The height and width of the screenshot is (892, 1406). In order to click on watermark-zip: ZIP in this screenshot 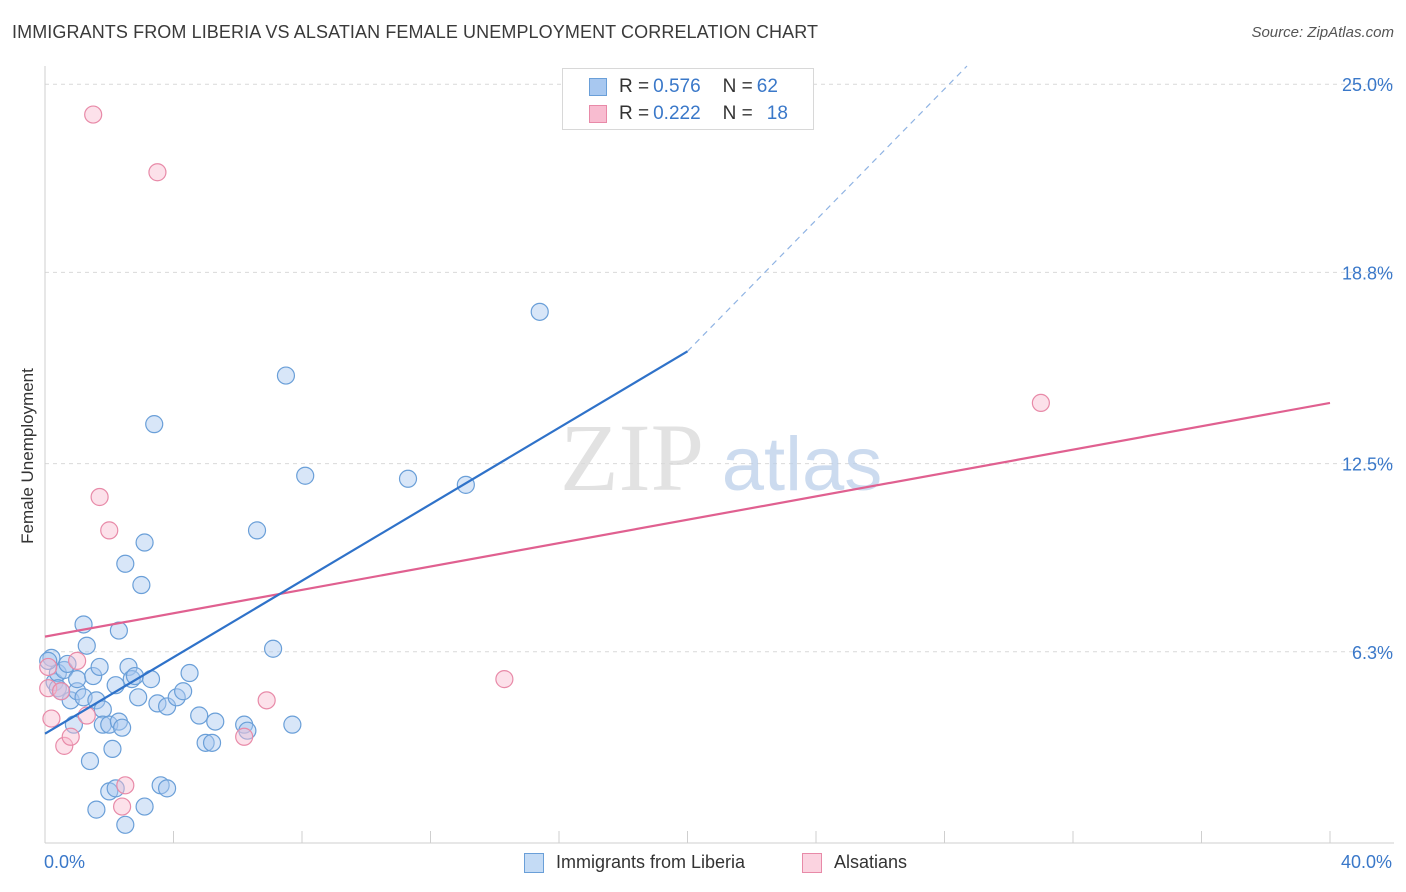, I will do `click(632, 457)`.